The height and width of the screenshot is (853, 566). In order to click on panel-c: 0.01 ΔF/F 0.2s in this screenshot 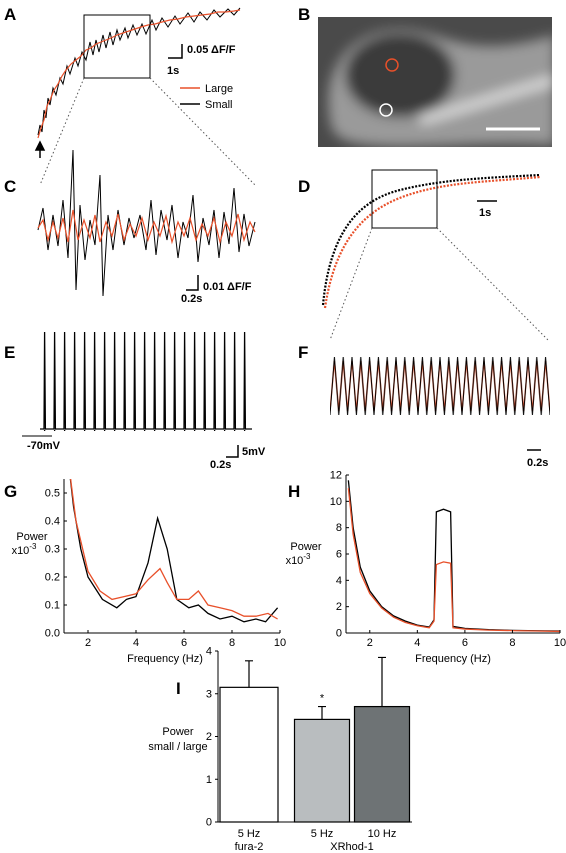, I will do `click(146, 227)`.